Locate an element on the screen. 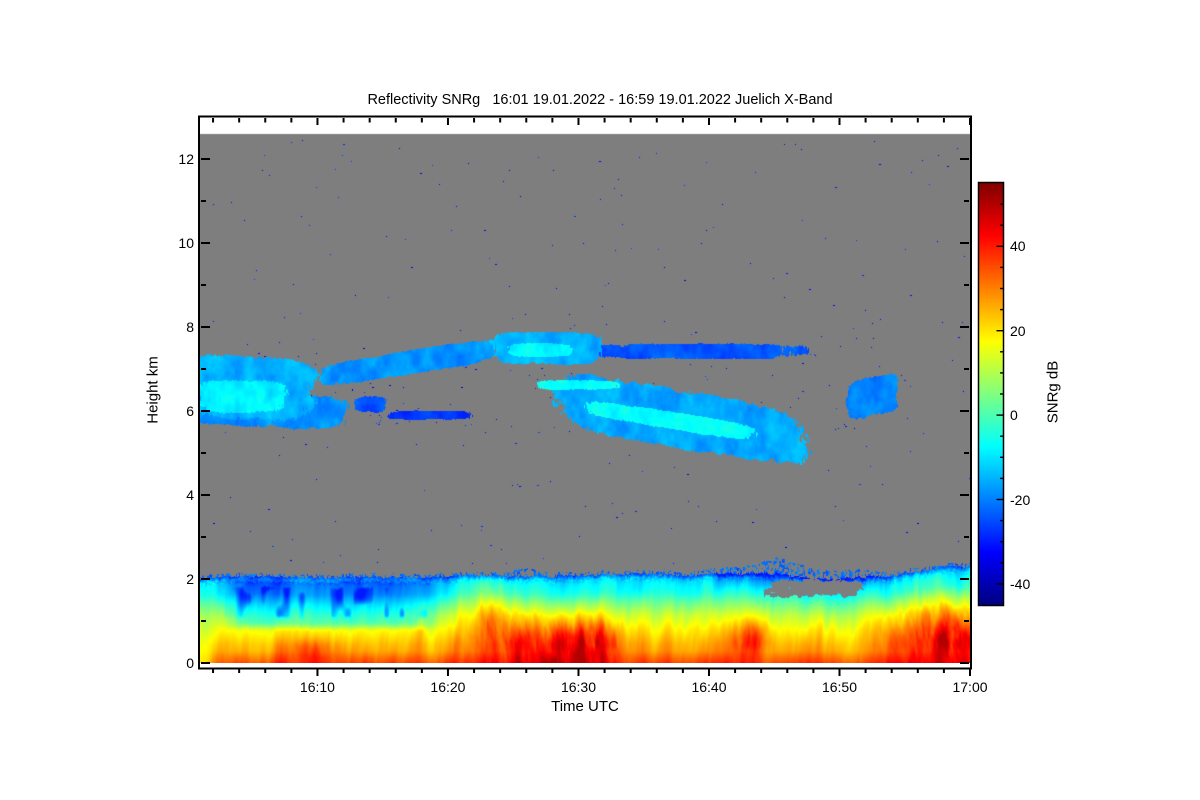 The image size is (1200, 800). y-tick-label: 2 is located at coordinates (190, 579).